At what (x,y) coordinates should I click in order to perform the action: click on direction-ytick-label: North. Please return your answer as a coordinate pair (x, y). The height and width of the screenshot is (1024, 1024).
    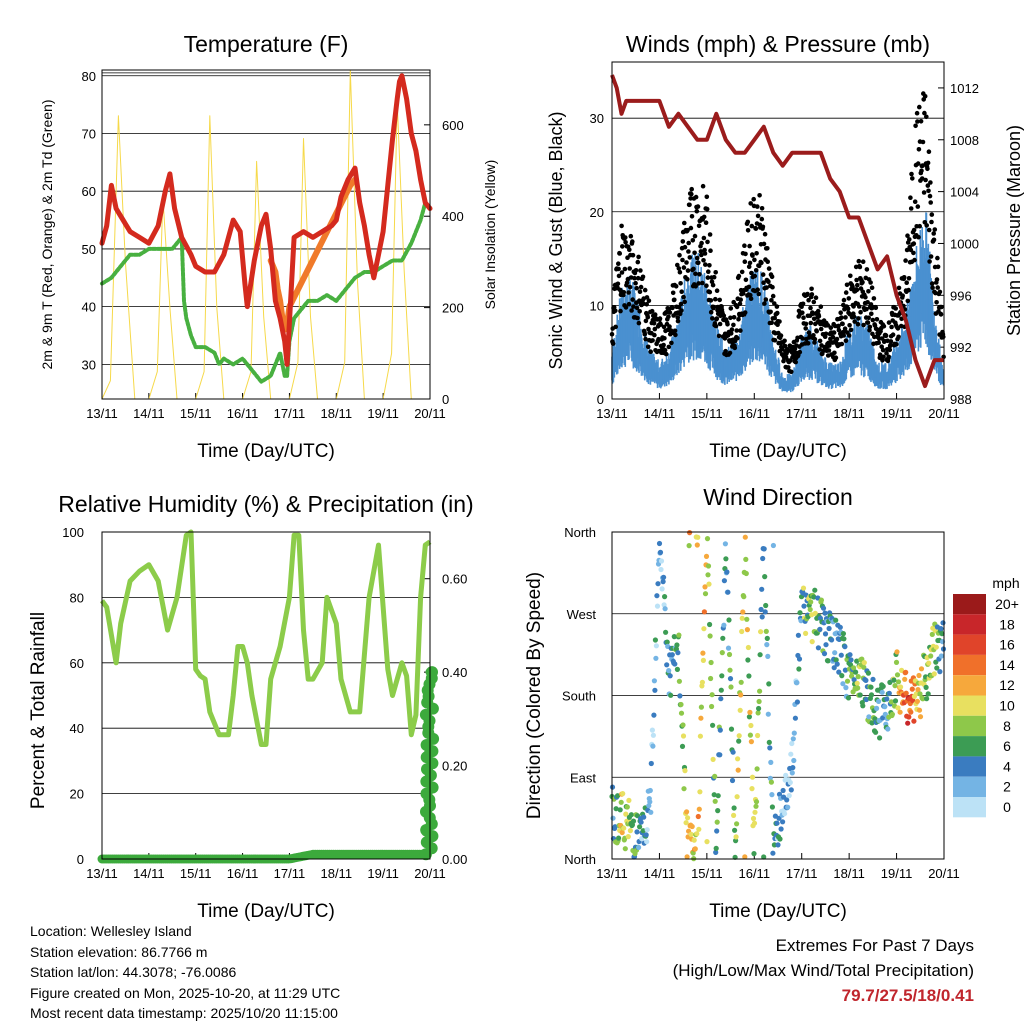
    Looking at the image, I should click on (580, 859).